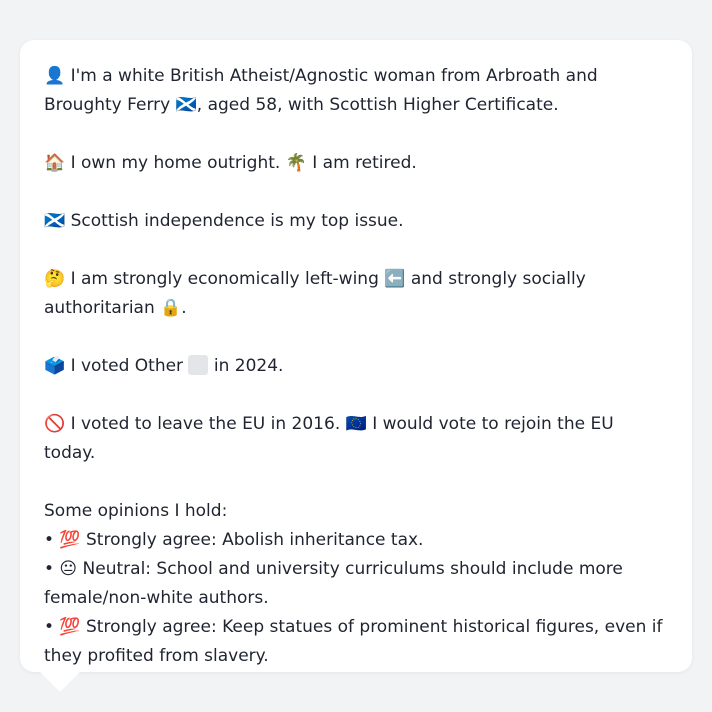 Image resolution: width=712 pixels, height=712 pixels. Describe the element at coordinates (136, 511) in the screenshot. I see `opinions-heading: Some opinions I hold:` at that location.